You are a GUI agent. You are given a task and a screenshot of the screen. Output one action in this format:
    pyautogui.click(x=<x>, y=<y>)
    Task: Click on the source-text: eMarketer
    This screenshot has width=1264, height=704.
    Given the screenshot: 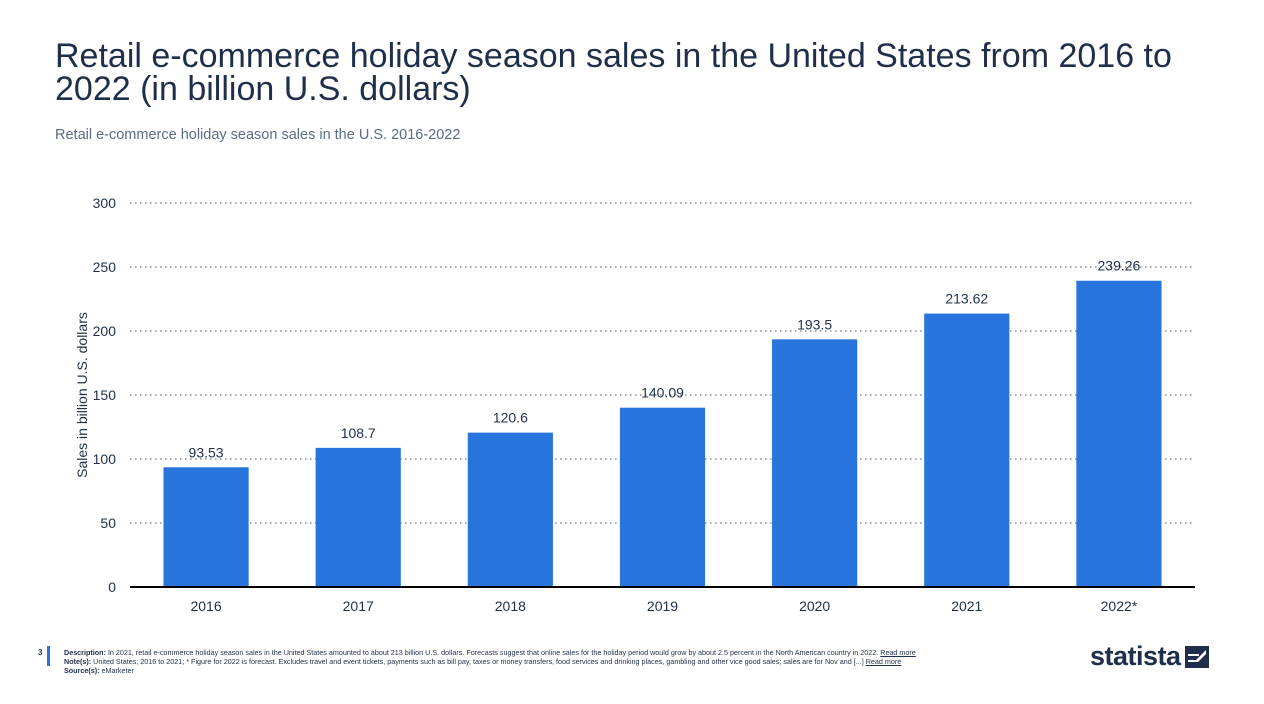 What is the action you would take?
    pyautogui.click(x=117, y=671)
    